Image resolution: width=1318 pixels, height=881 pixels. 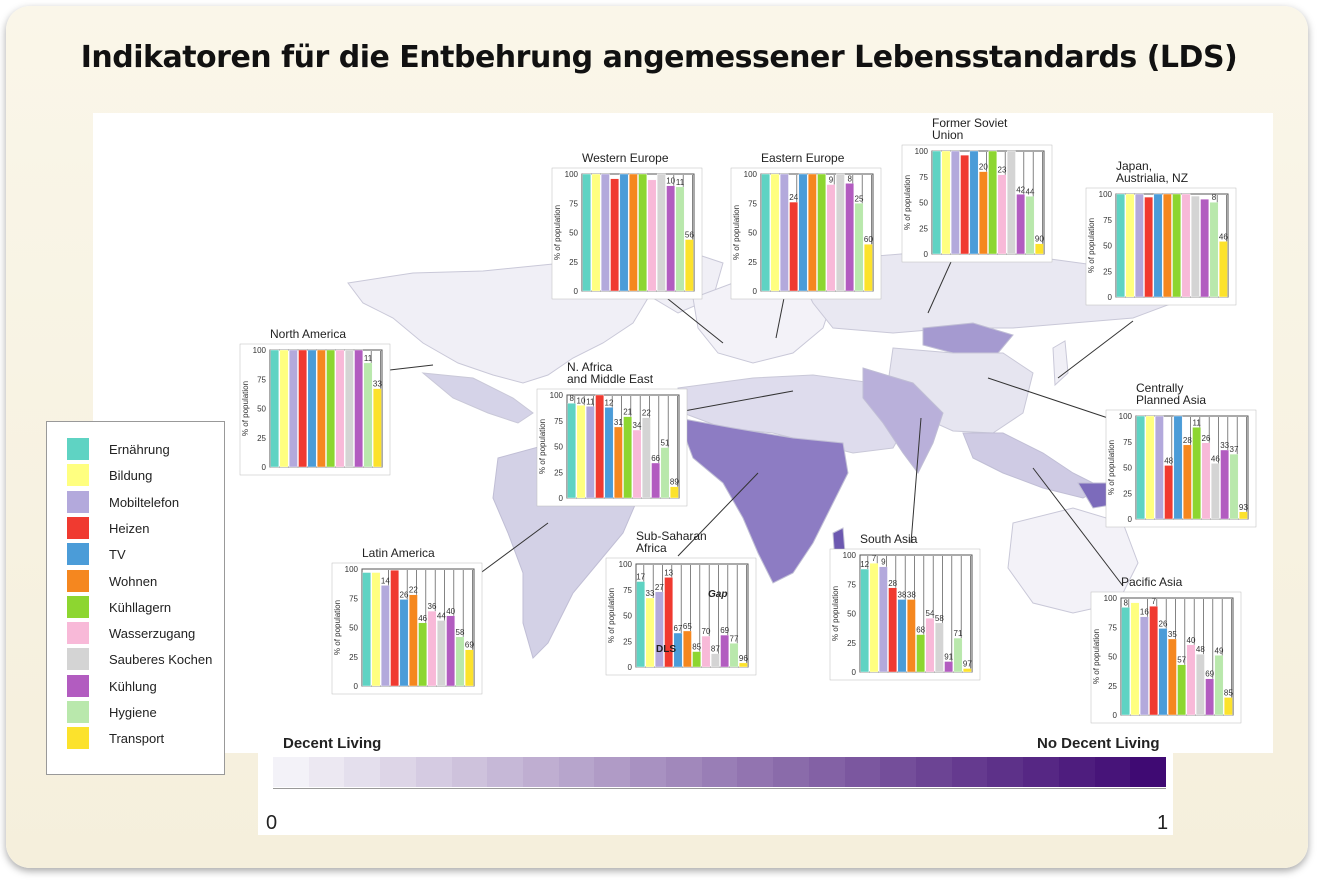 I want to click on legend-label: TV, so click(x=117, y=555).